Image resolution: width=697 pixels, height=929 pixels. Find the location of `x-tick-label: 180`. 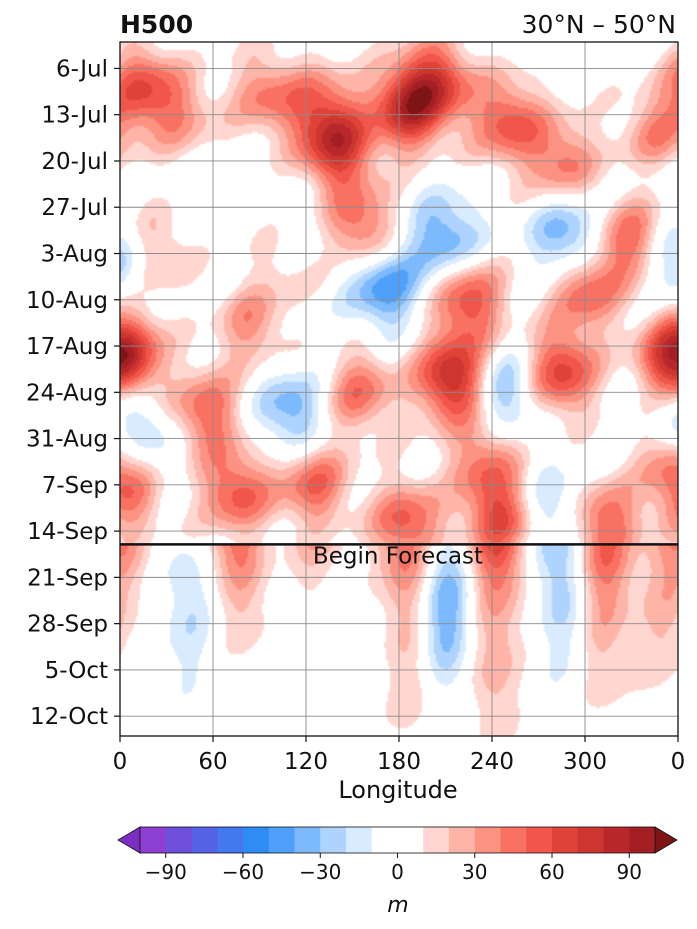

x-tick-label: 180 is located at coordinates (399, 762).